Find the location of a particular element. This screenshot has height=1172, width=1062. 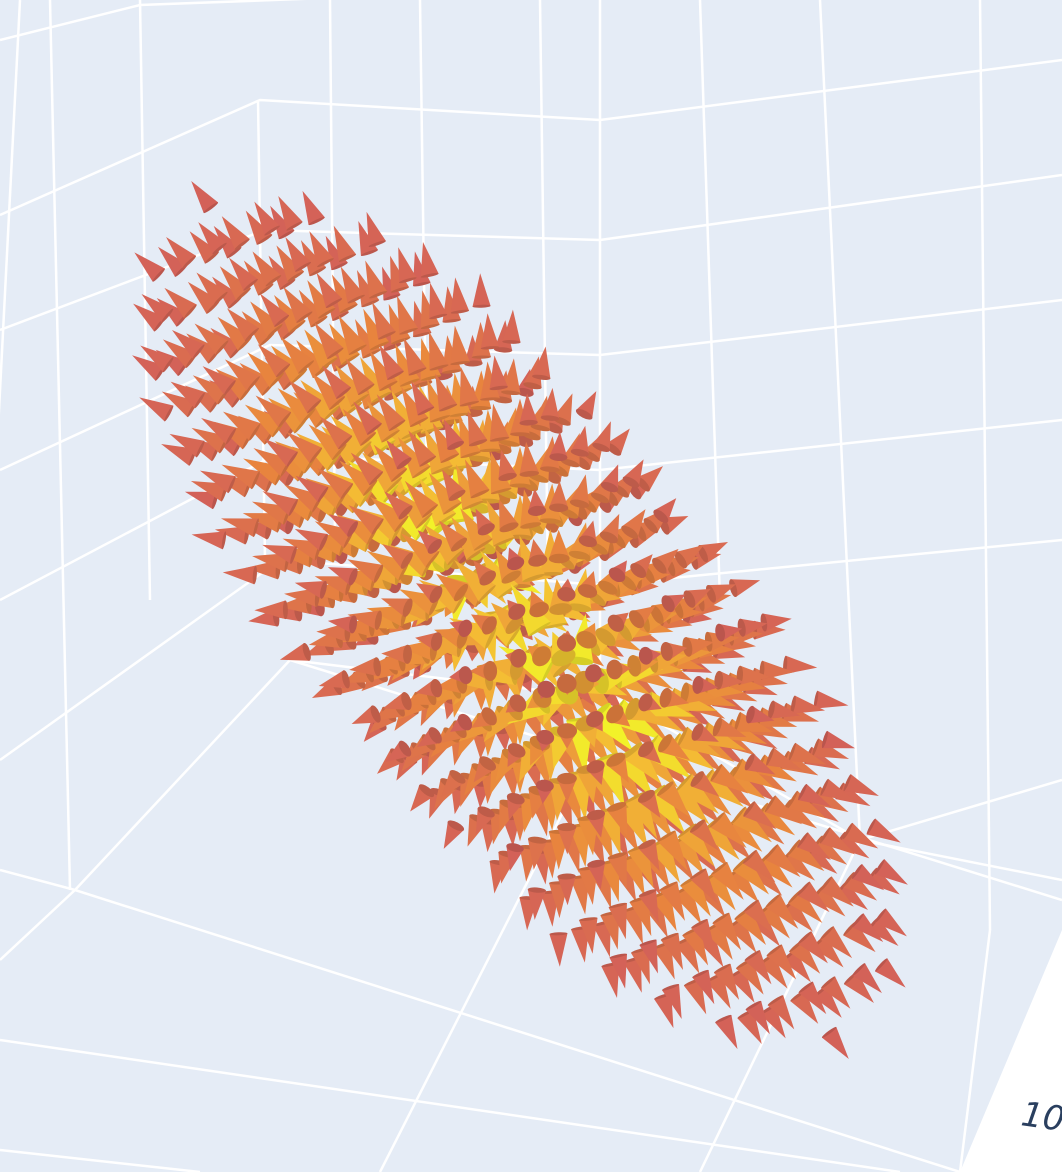

axis-tick-label: 10 is located at coordinates (1040, 1117).